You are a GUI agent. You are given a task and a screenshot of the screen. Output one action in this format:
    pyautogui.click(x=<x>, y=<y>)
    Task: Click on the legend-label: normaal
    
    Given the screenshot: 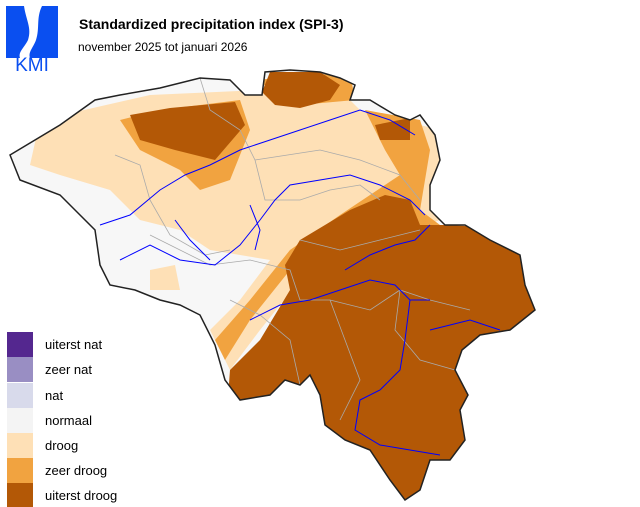 What is the action you would take?
    pyautogui.click(x=68, y=420)
    